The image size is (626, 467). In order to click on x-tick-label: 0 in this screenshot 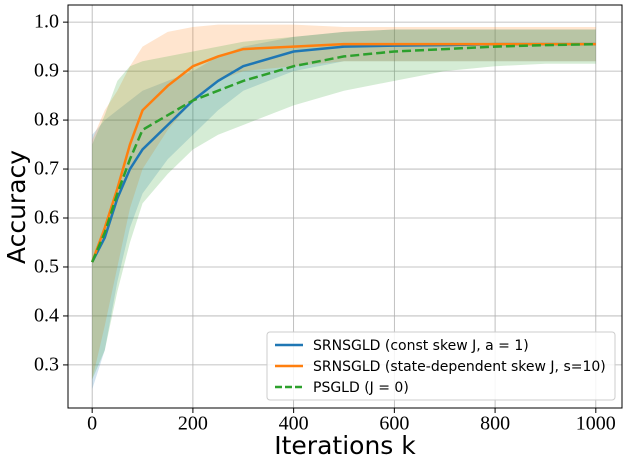, I will do `click(92, 424)`.